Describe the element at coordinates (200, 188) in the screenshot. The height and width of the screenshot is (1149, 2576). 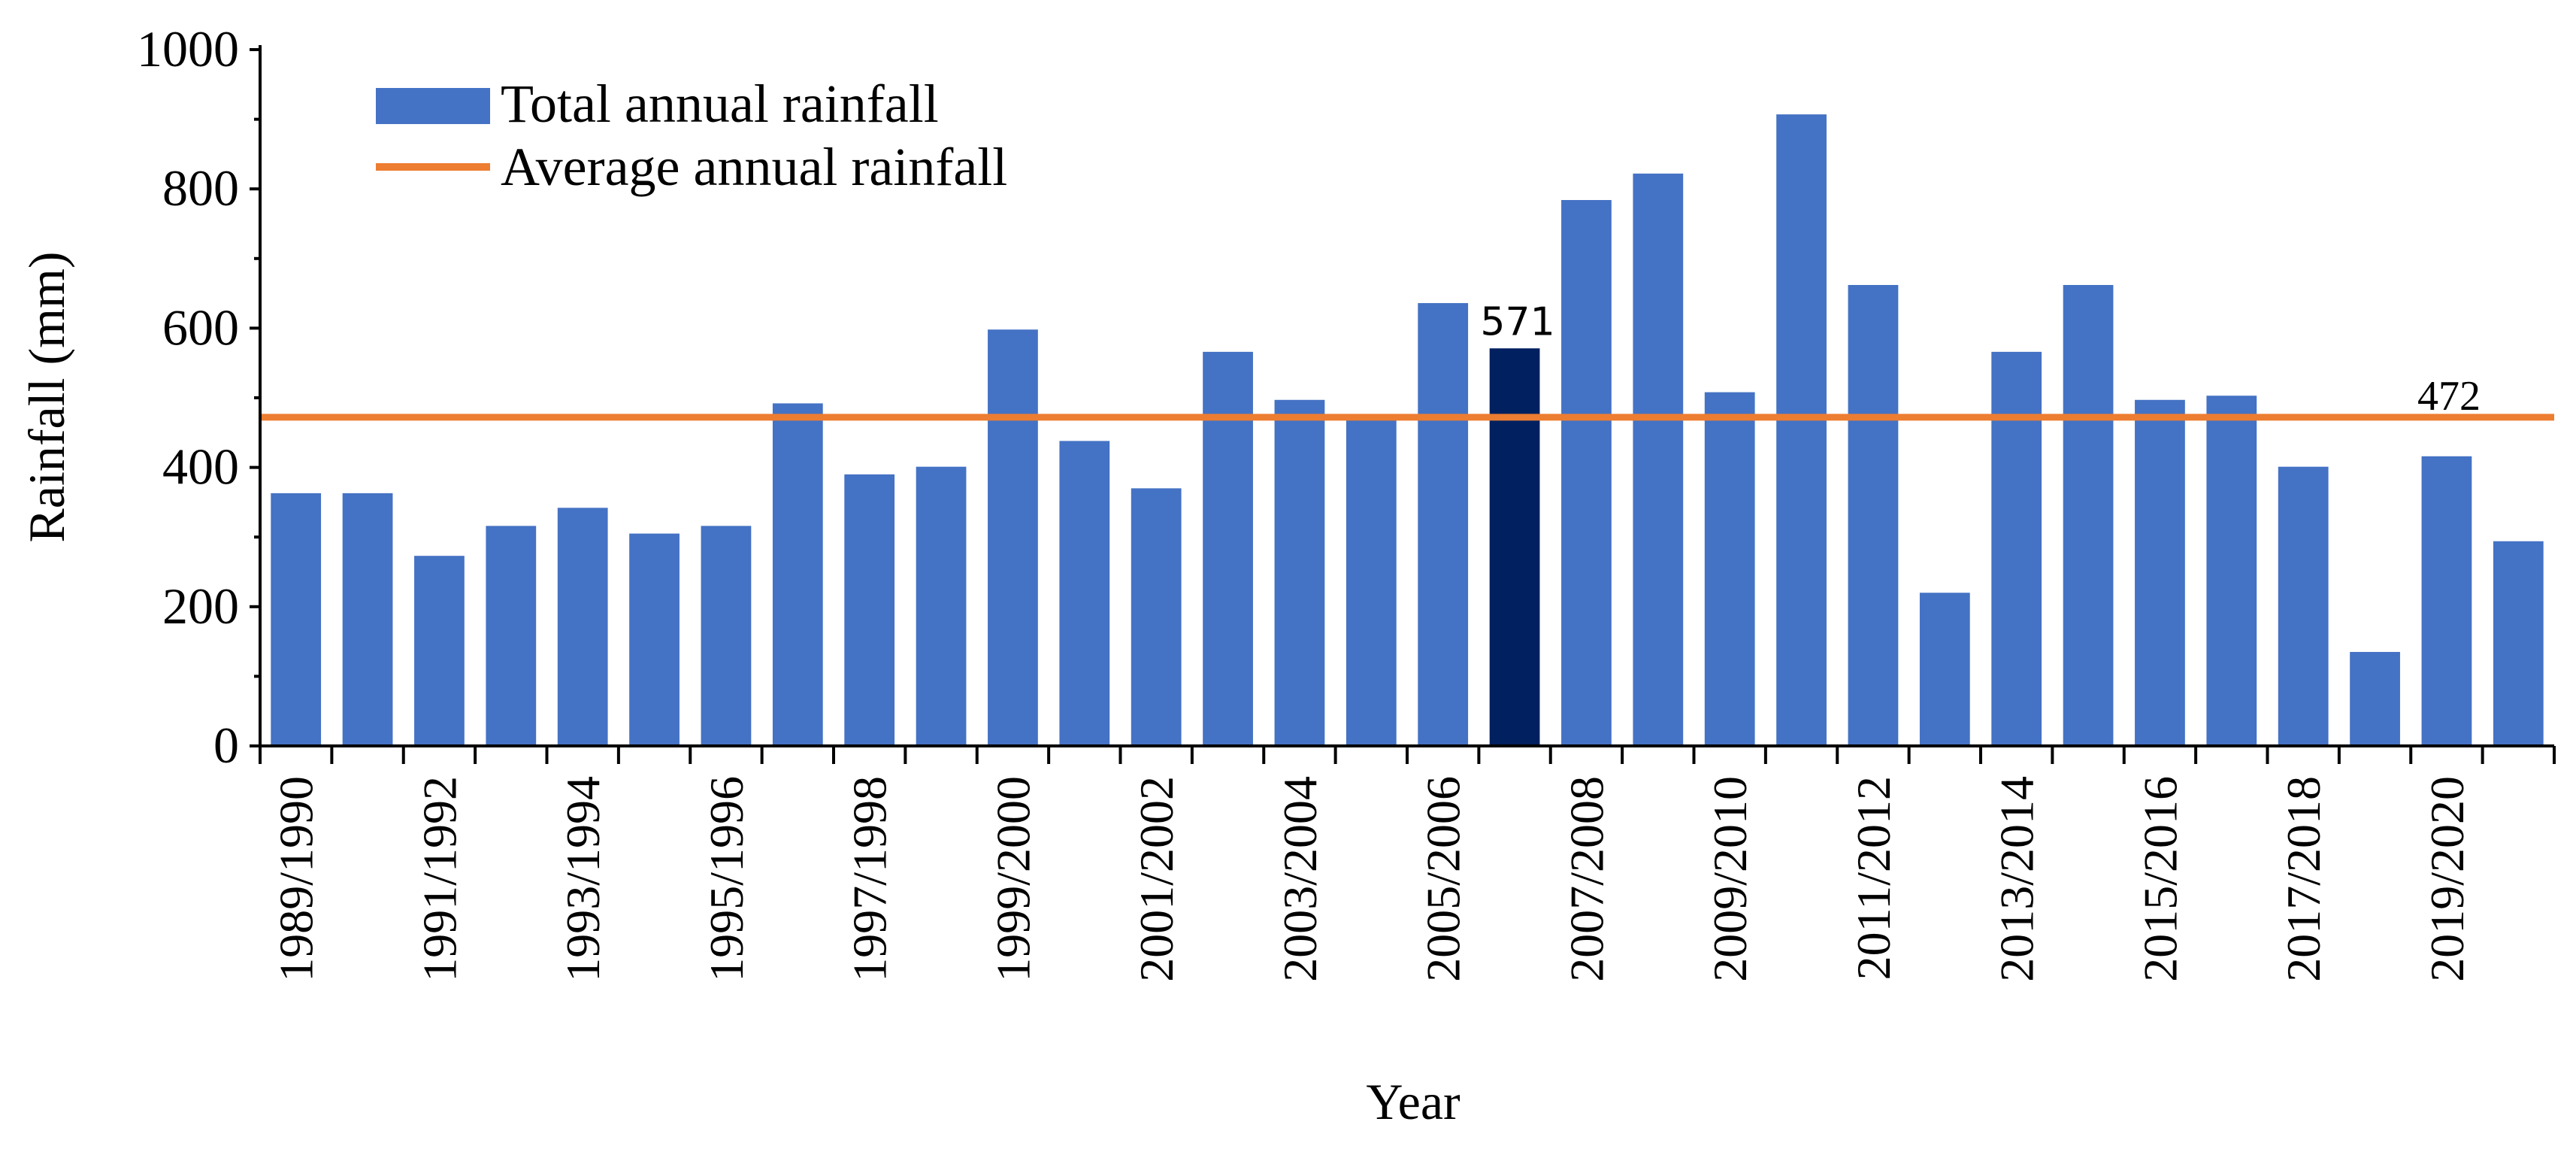
I see `y-tick-label: 800` at that location.